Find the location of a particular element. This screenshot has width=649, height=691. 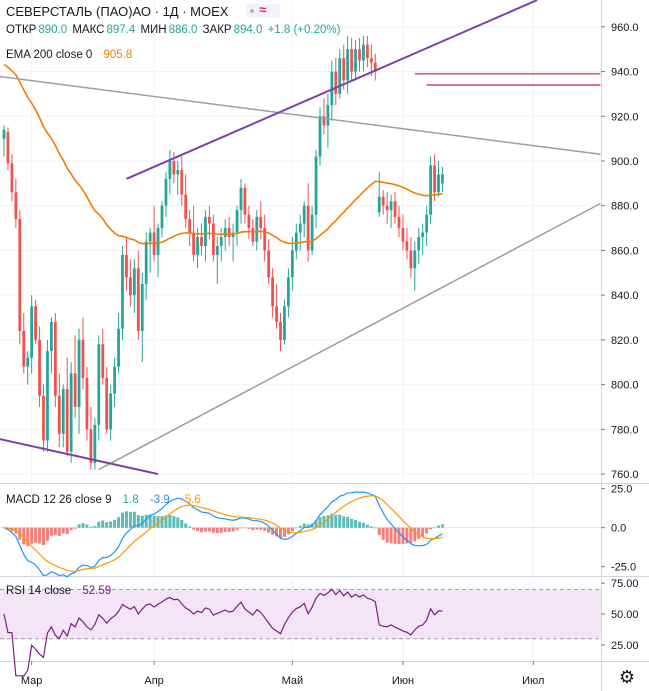

ema-legend: EMA 200 close 0 905.8 is located at coordinates (70, 55).